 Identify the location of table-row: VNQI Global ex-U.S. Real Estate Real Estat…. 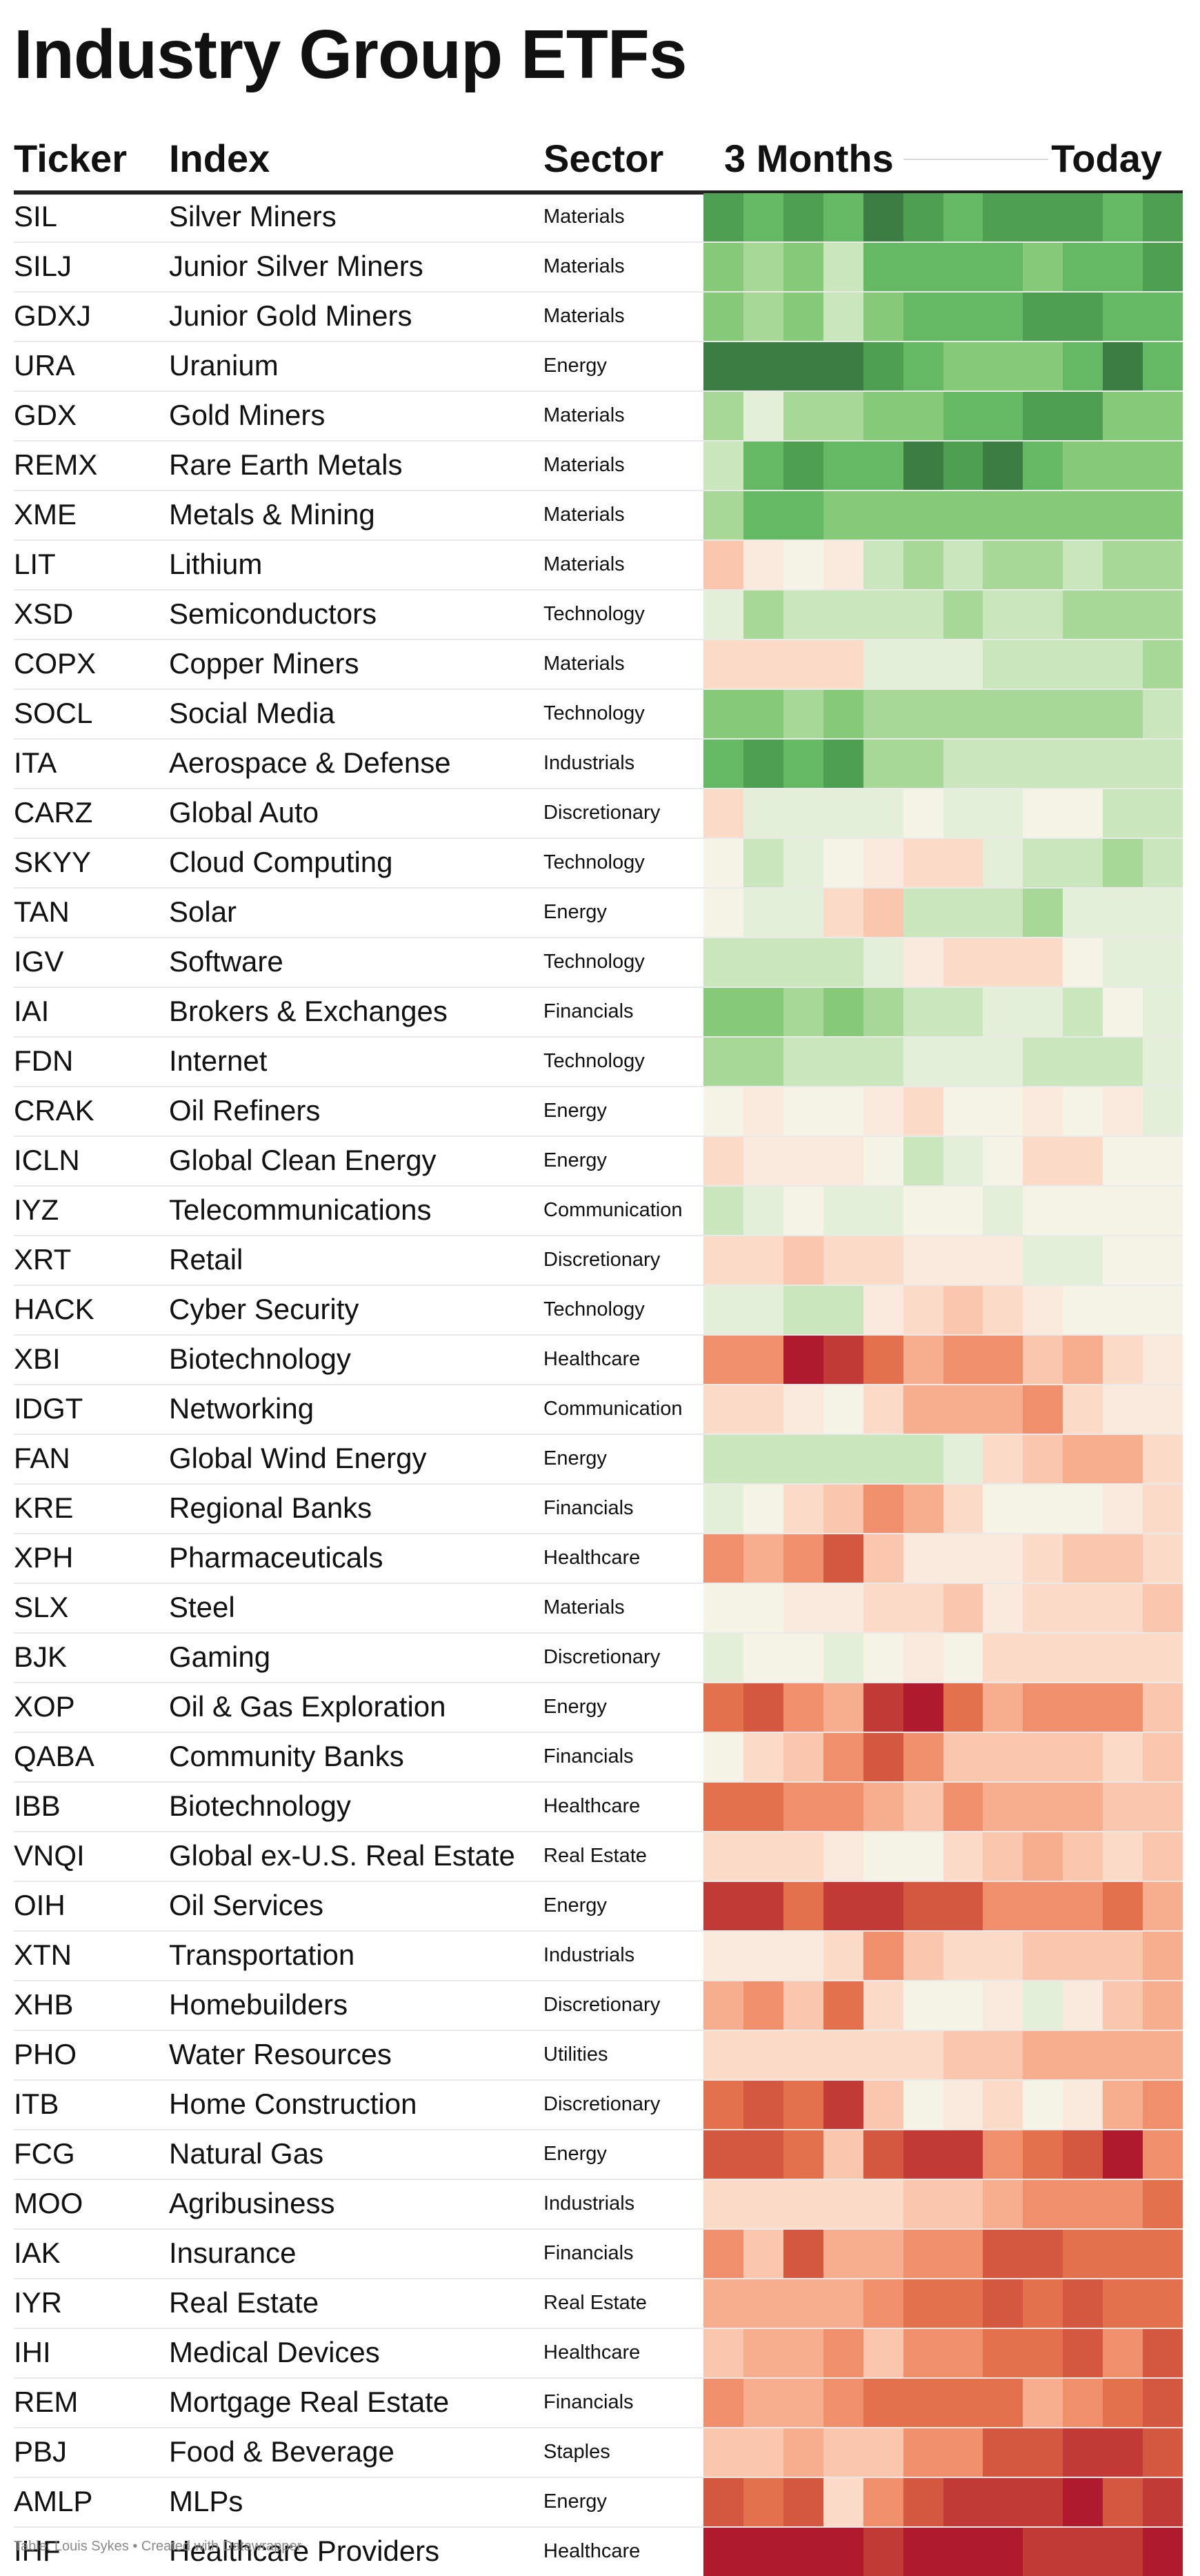
(598, 1857).